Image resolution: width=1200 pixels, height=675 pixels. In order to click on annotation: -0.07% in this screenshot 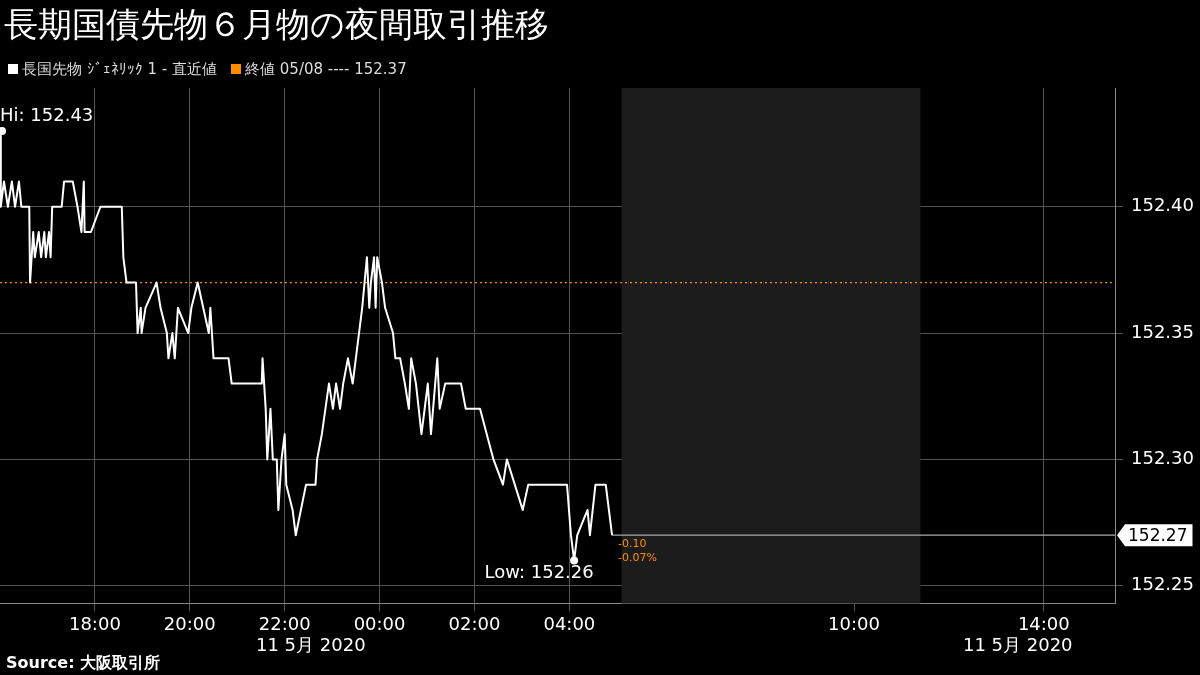, I will do `click(637, 557)`.